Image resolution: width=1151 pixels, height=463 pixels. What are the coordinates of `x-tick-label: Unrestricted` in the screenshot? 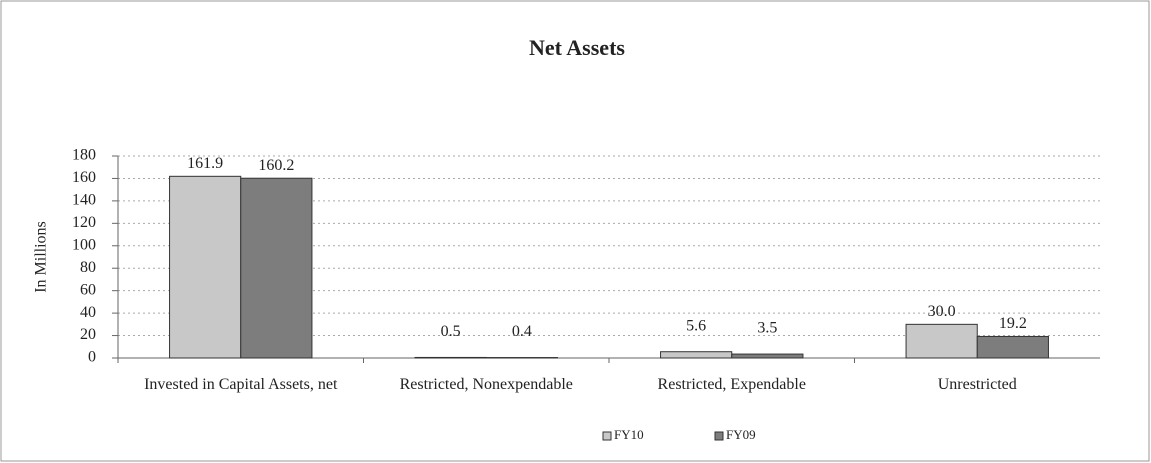 It's located at (977, 384).